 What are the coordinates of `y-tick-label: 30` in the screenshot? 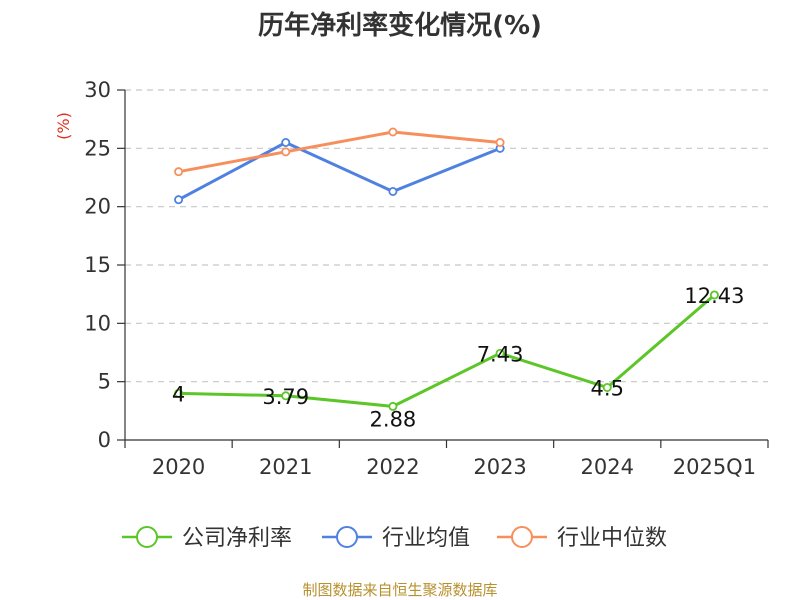 It's located at (97, 90).